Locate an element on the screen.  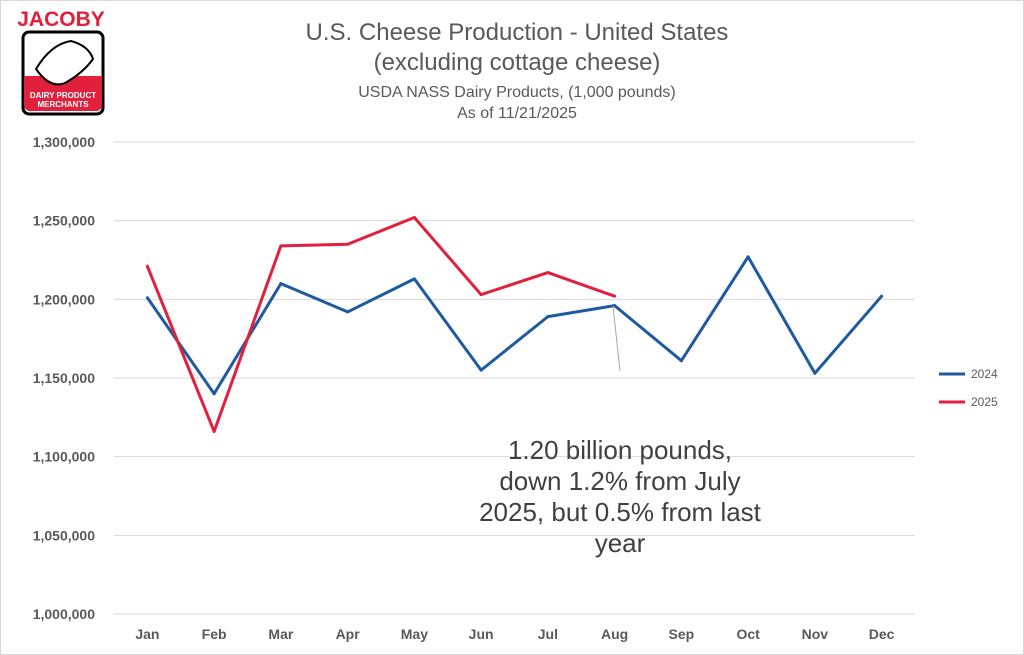
jacoby-logo: JACOBY DAIRY PRODUCT MERCHANTS is located at coordinates (61, 62).